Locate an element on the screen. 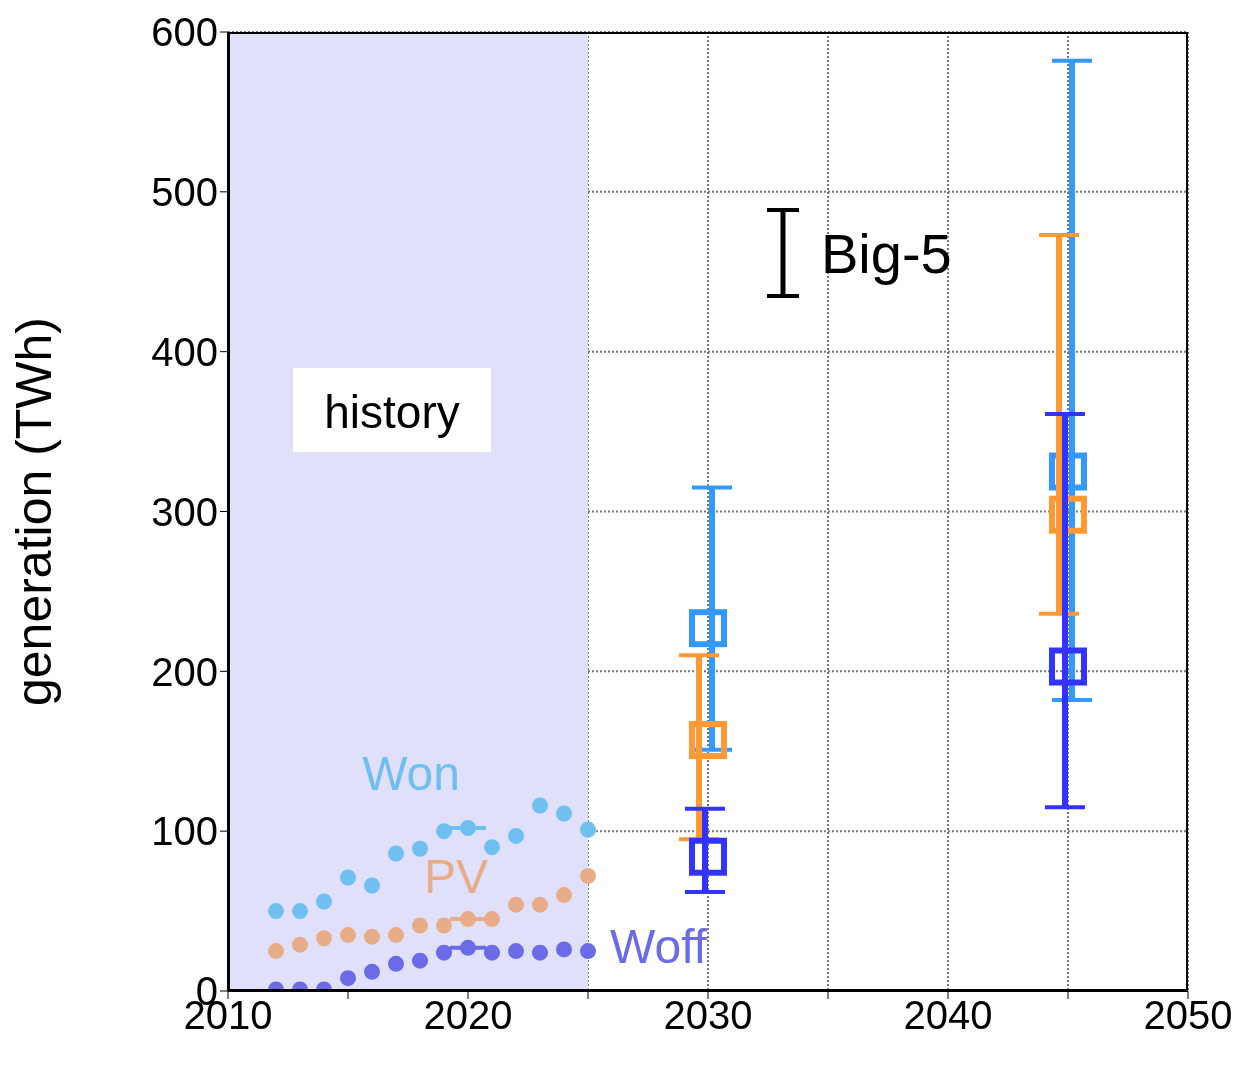 This screenshot has height=1074, width=1249. x-tick-label: 2020 is located at coordinates (468, 1015).